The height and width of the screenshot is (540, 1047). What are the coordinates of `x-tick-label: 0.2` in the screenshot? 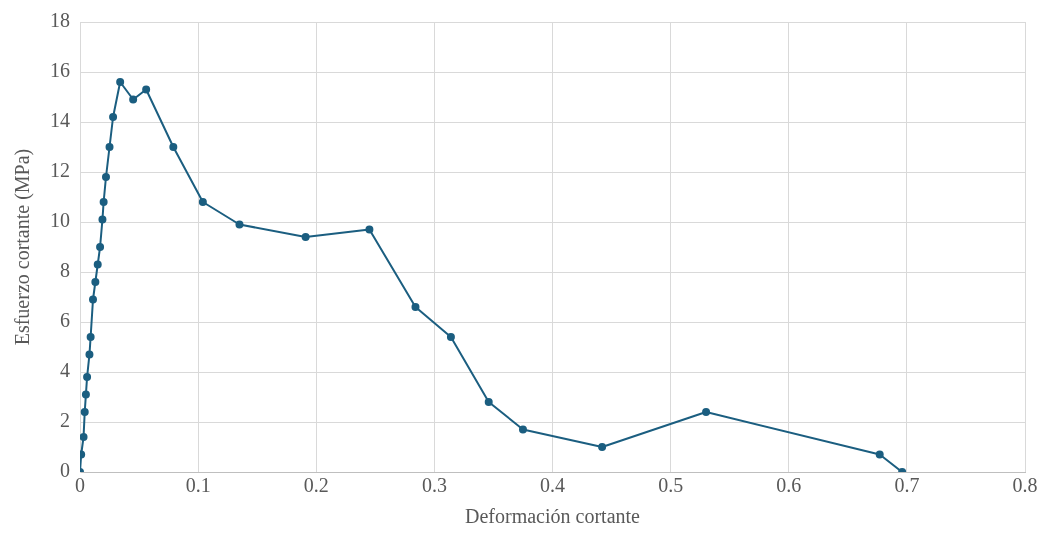 It's located at (316, 485).